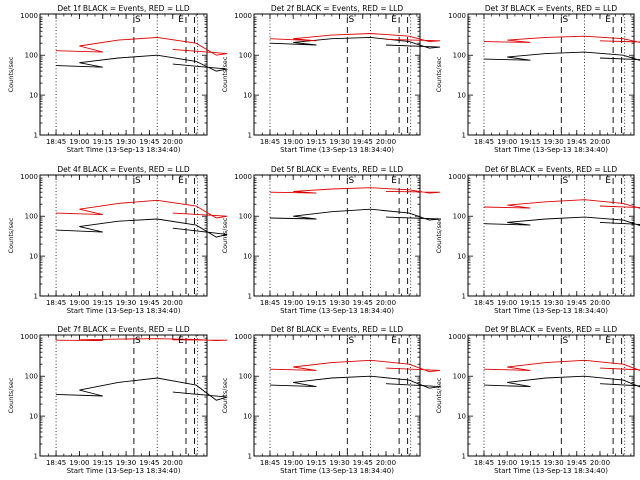  What do you see at coordinates (551, 169) in the screenshot?
I see `chart-title: Det 6f BLACK = Events, RED = LLD` at bounding box center [551, 169].